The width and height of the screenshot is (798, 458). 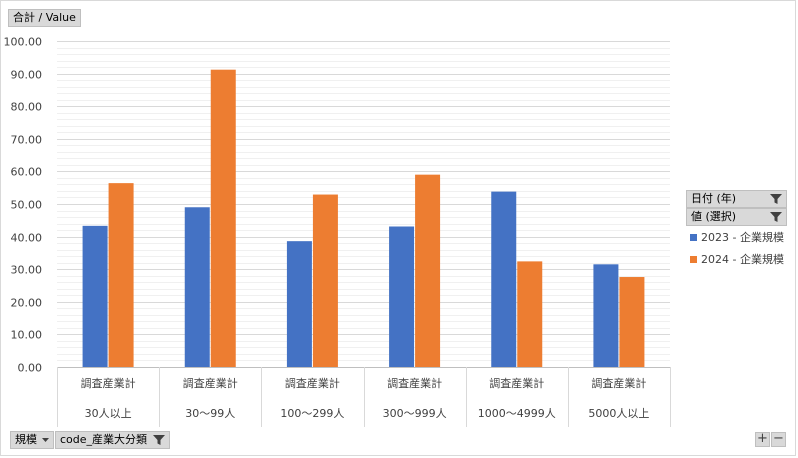 I want to click on y-tick-label: 10.00, so click(x=27, y=335).